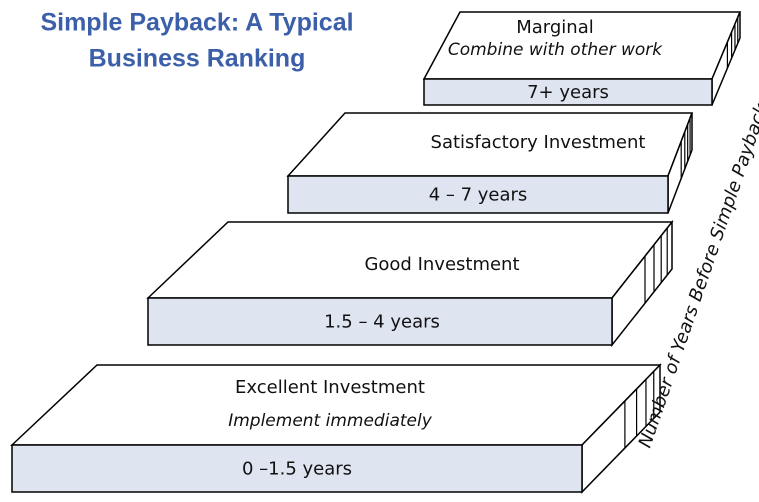 This screenshot has height=502, width=759. What do you see at coordinates (330, 387) in the screenshot?
I see `step-label: Excellent Investment` at bounding box center [330, 387].